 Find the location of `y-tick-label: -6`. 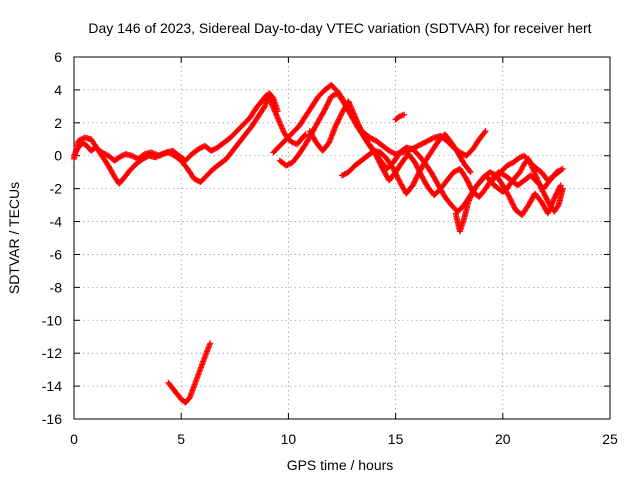

y-tick-label: -6 is located at coordinates (56, 254).